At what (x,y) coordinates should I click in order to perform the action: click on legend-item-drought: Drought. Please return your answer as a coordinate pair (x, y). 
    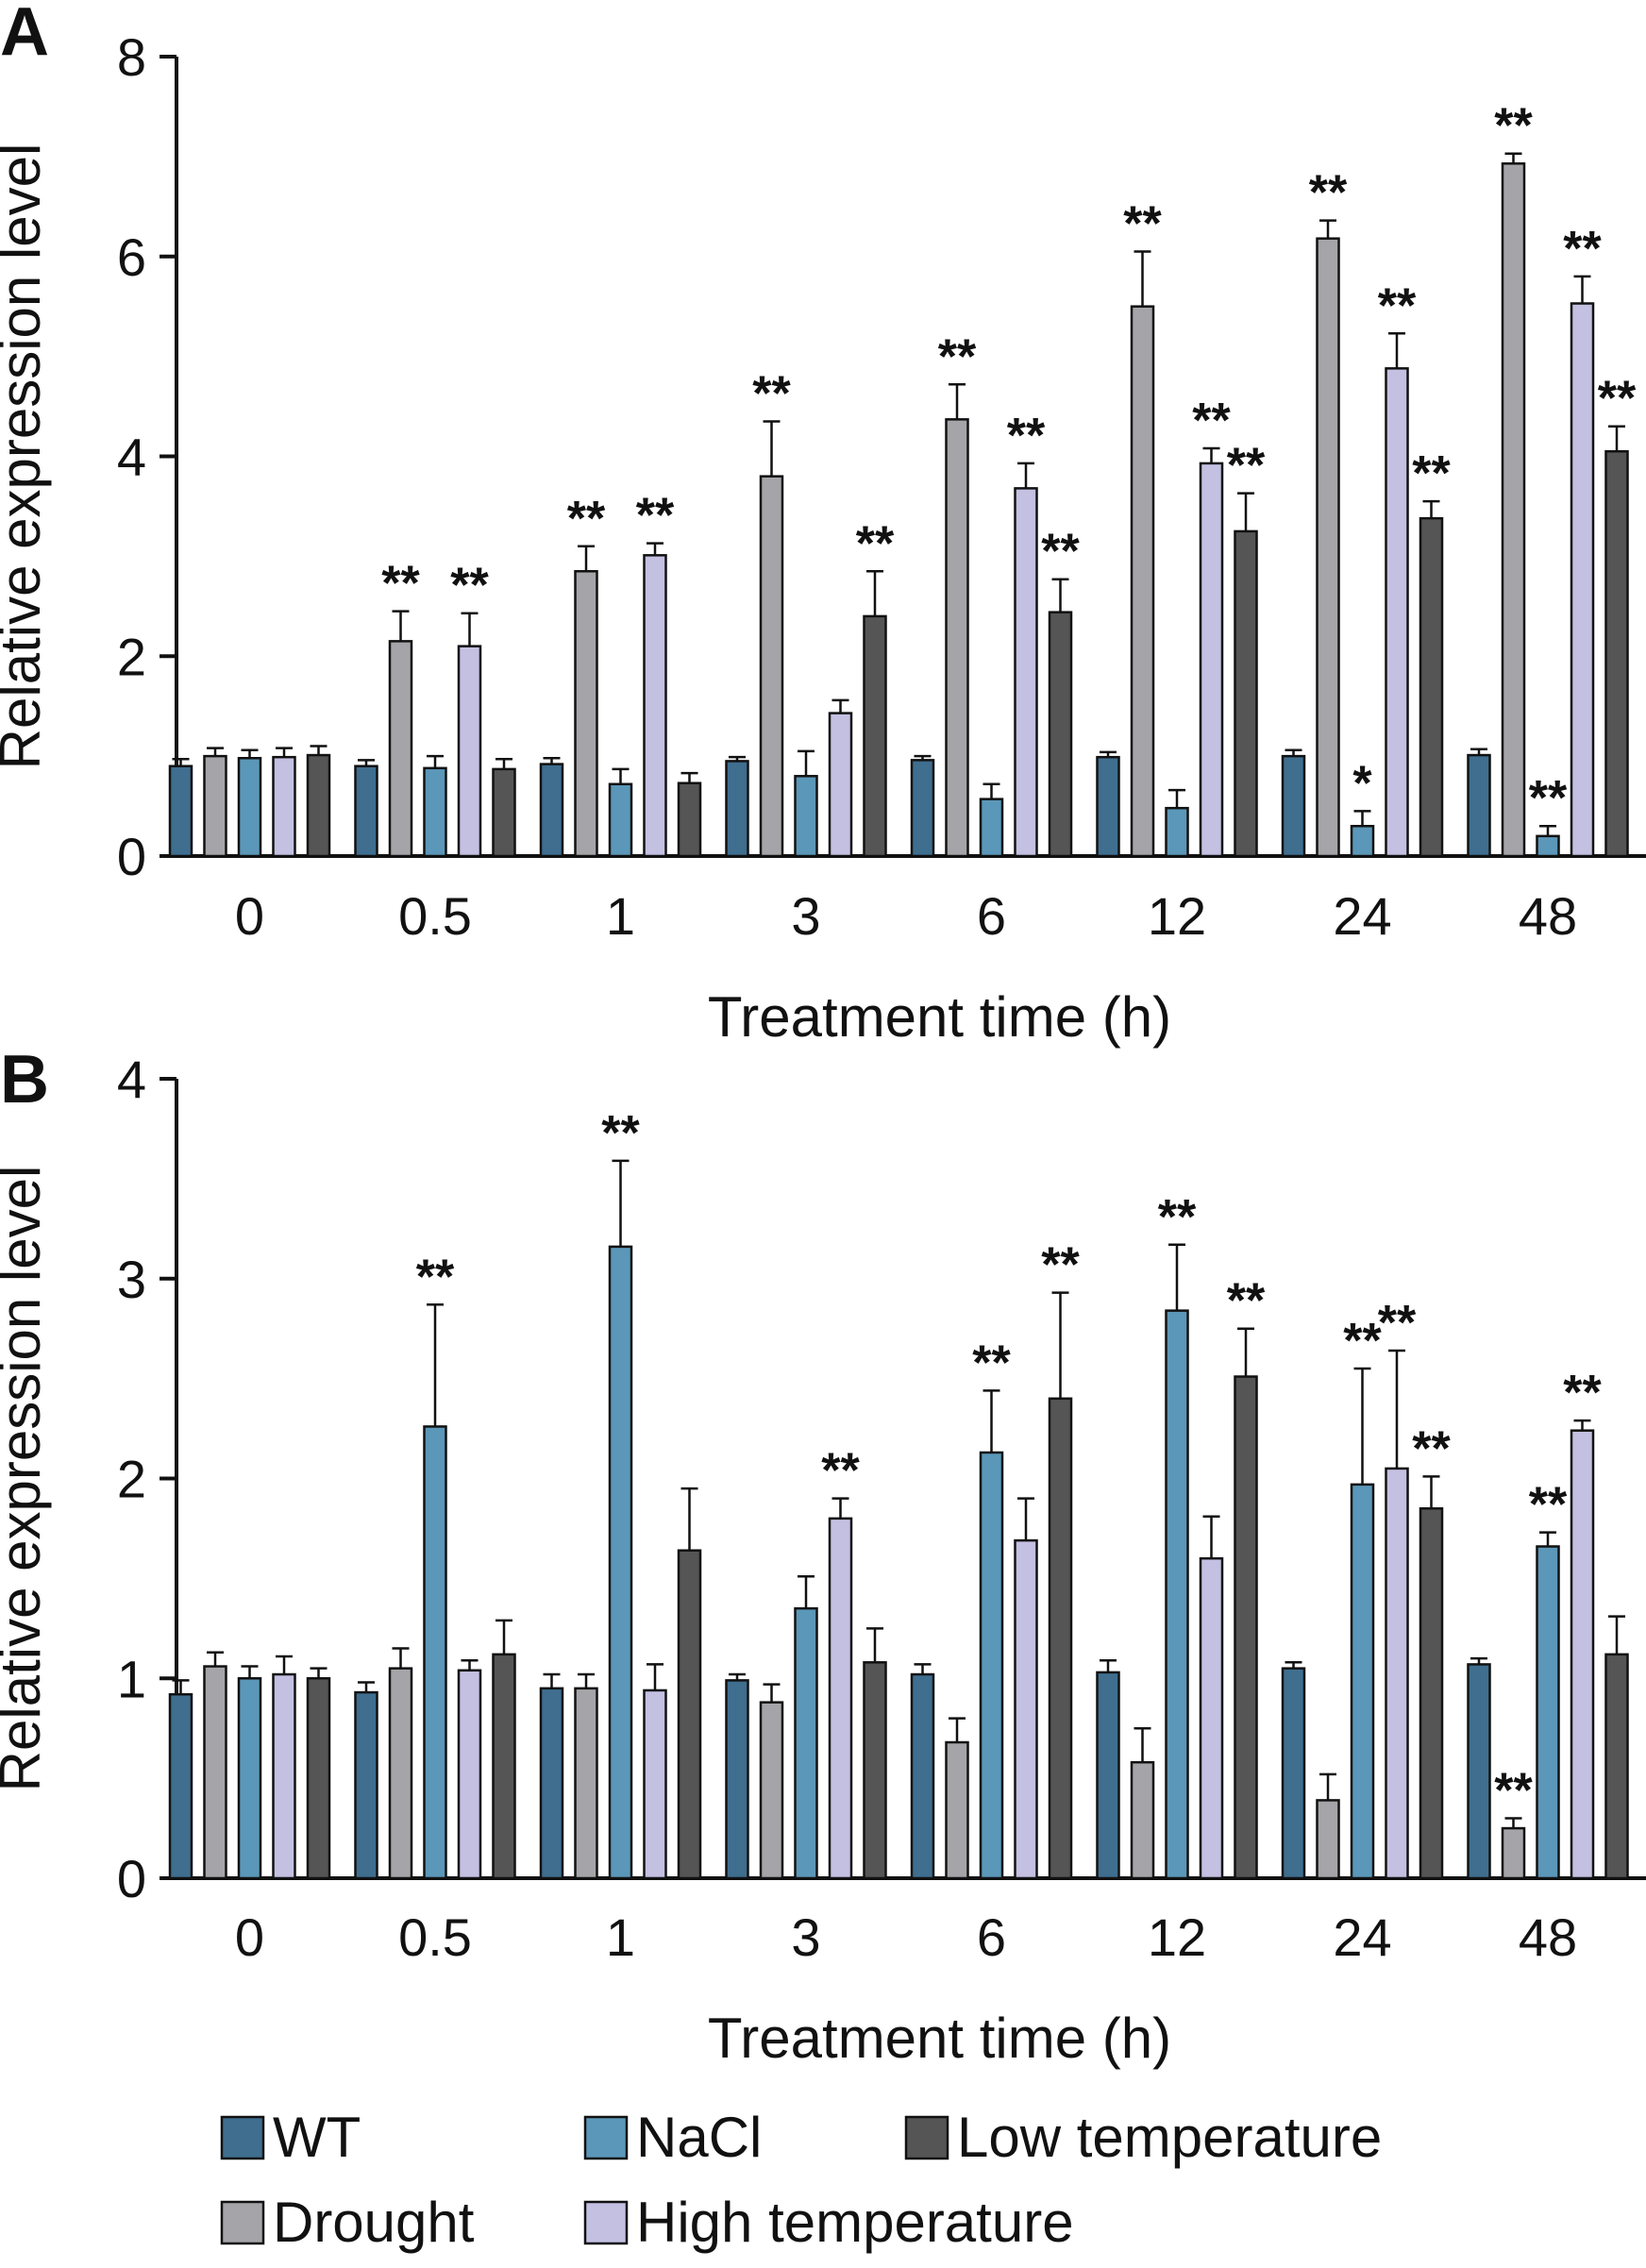
    Looking at the image, I should click on (347, 2222).